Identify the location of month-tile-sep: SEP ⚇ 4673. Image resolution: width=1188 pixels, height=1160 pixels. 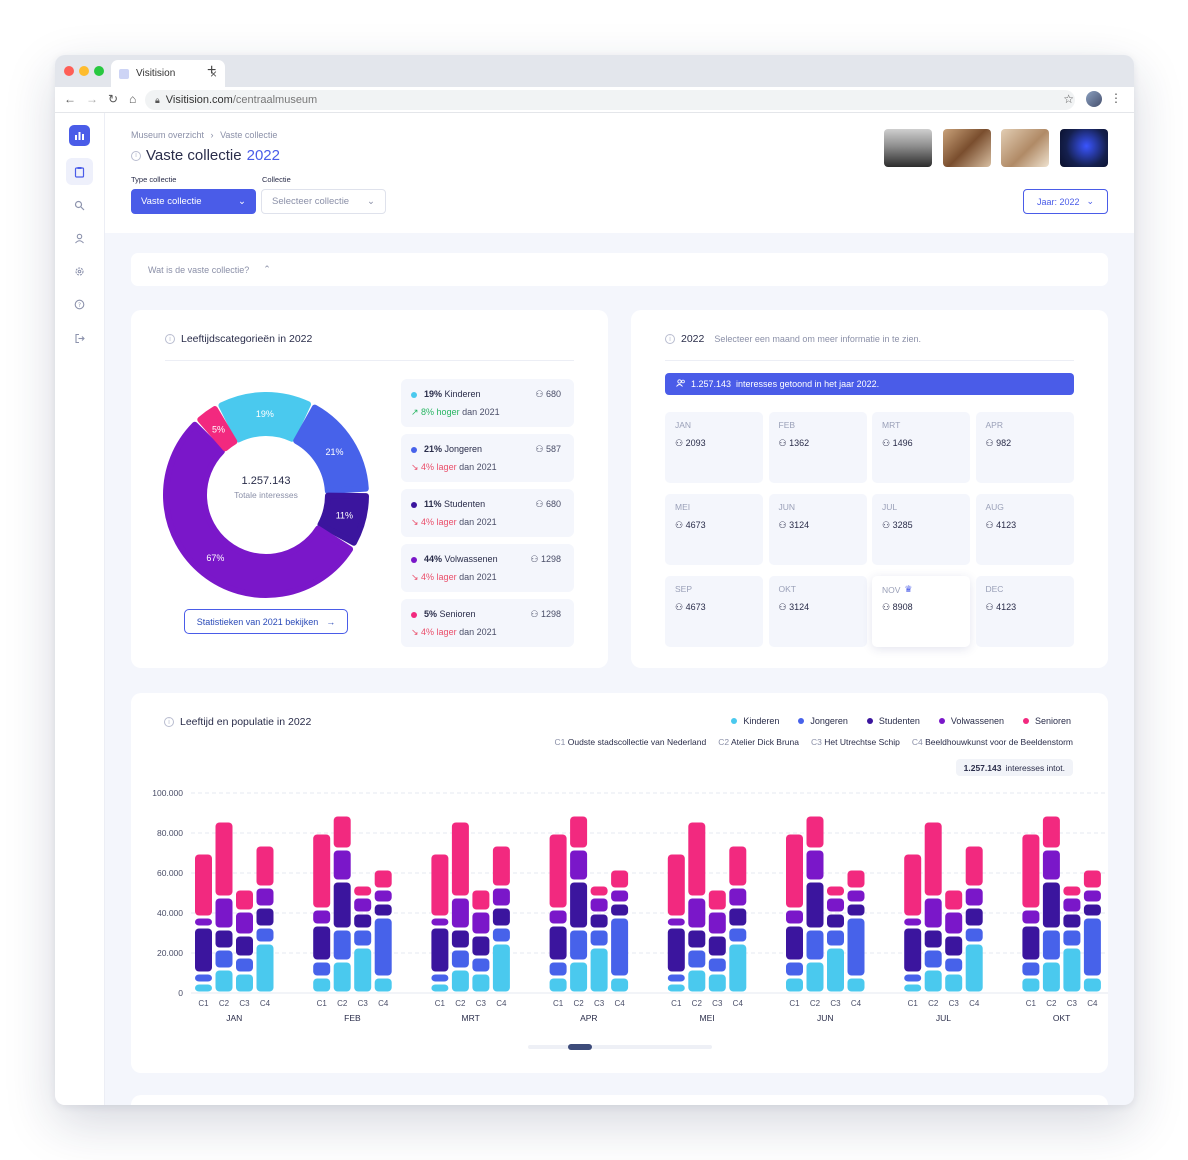
(714, 611).